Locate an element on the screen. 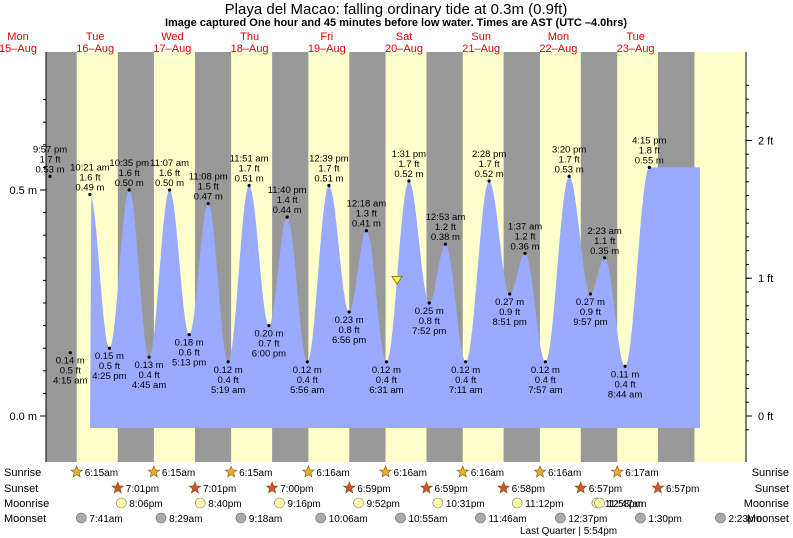  date-label: 16–Aug is located at coordinates (95, 49).